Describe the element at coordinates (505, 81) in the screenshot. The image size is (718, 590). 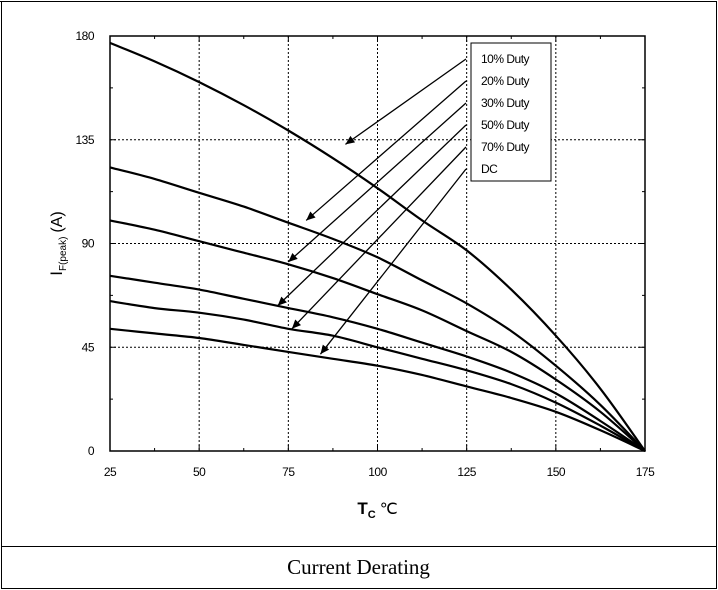
I see `legend-label: 20% Duty` at that location.